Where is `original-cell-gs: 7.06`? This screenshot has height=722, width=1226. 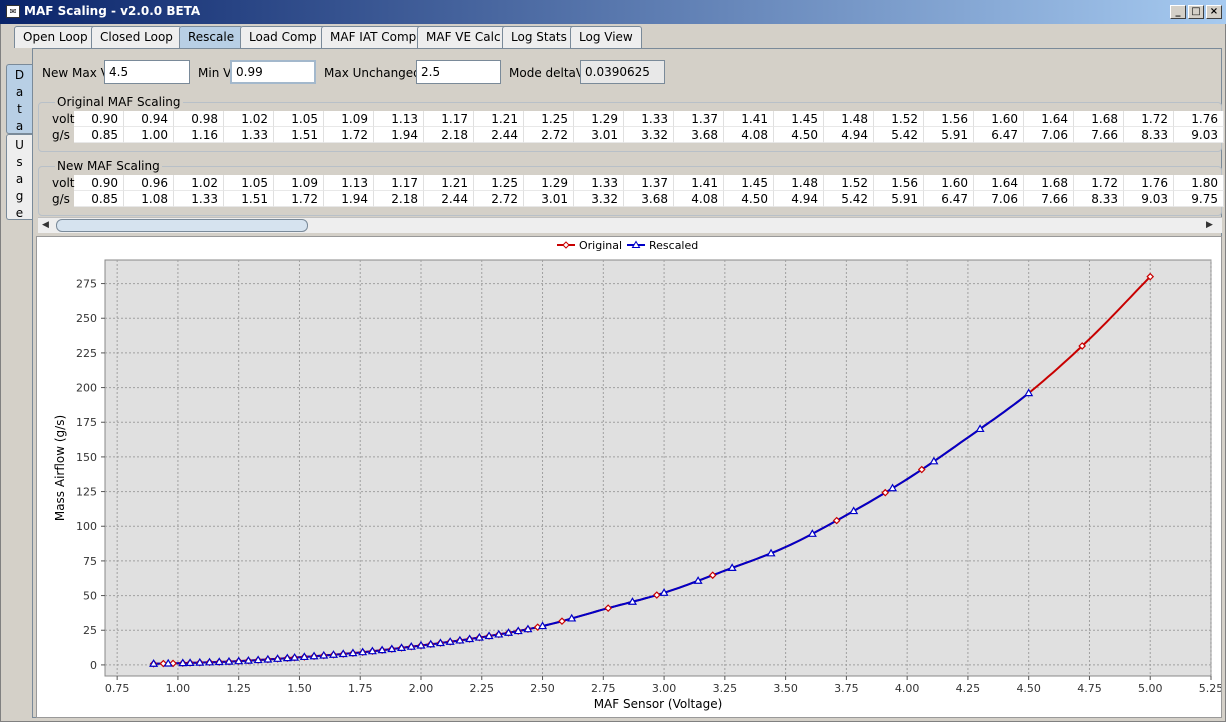 original-cell-gs: 7.06 is located at coordinates (1049, 135).